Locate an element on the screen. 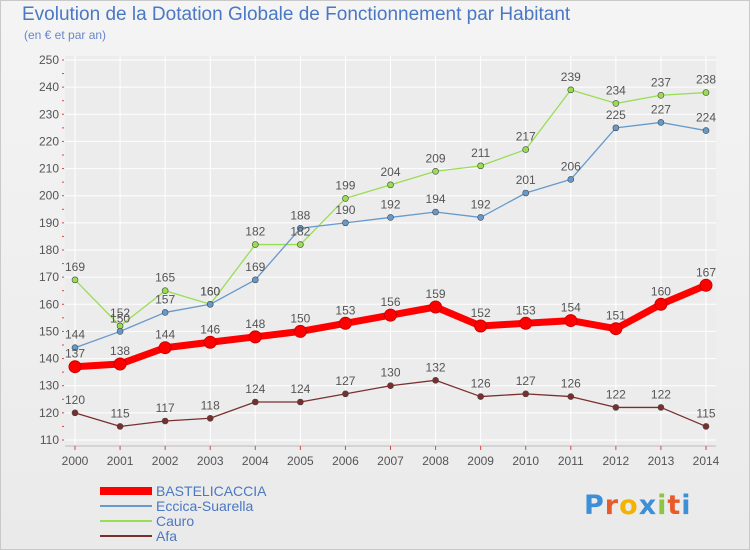 The height and width of the screenshot is (550, 750). data-label: 167 is located at coordinates (706, 272).